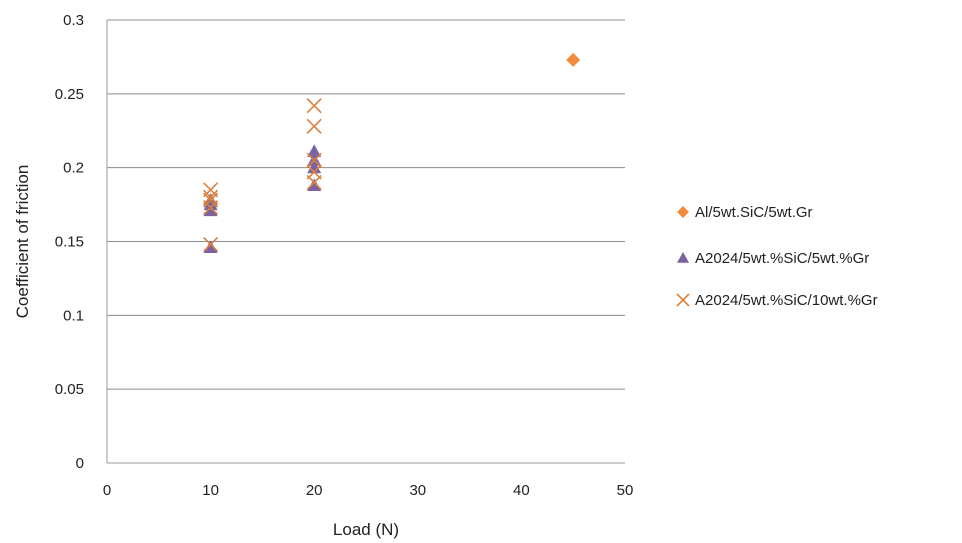  What do you see at coordinates (73, 315) in the screenshot?
I see `y-tick-label: 0.1` at bounding box center [73, 315].